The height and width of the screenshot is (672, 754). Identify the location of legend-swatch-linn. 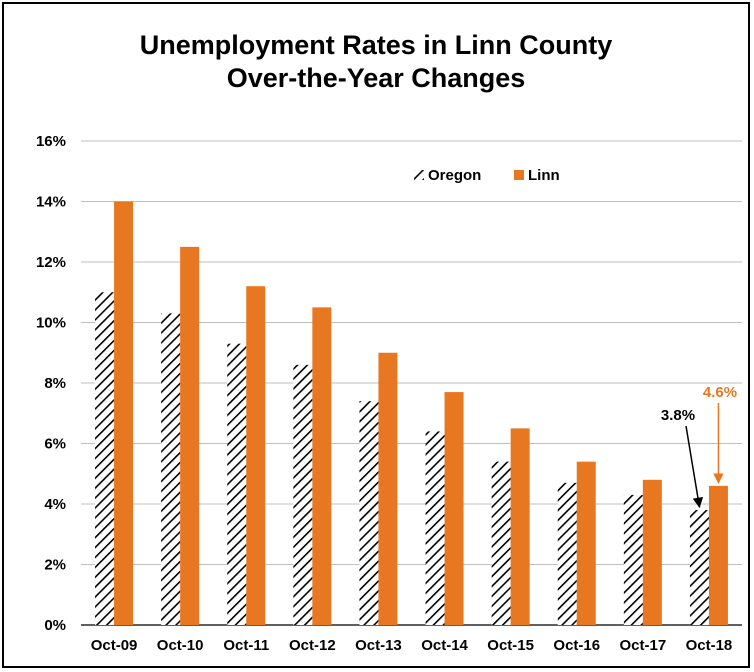
(519, 175).